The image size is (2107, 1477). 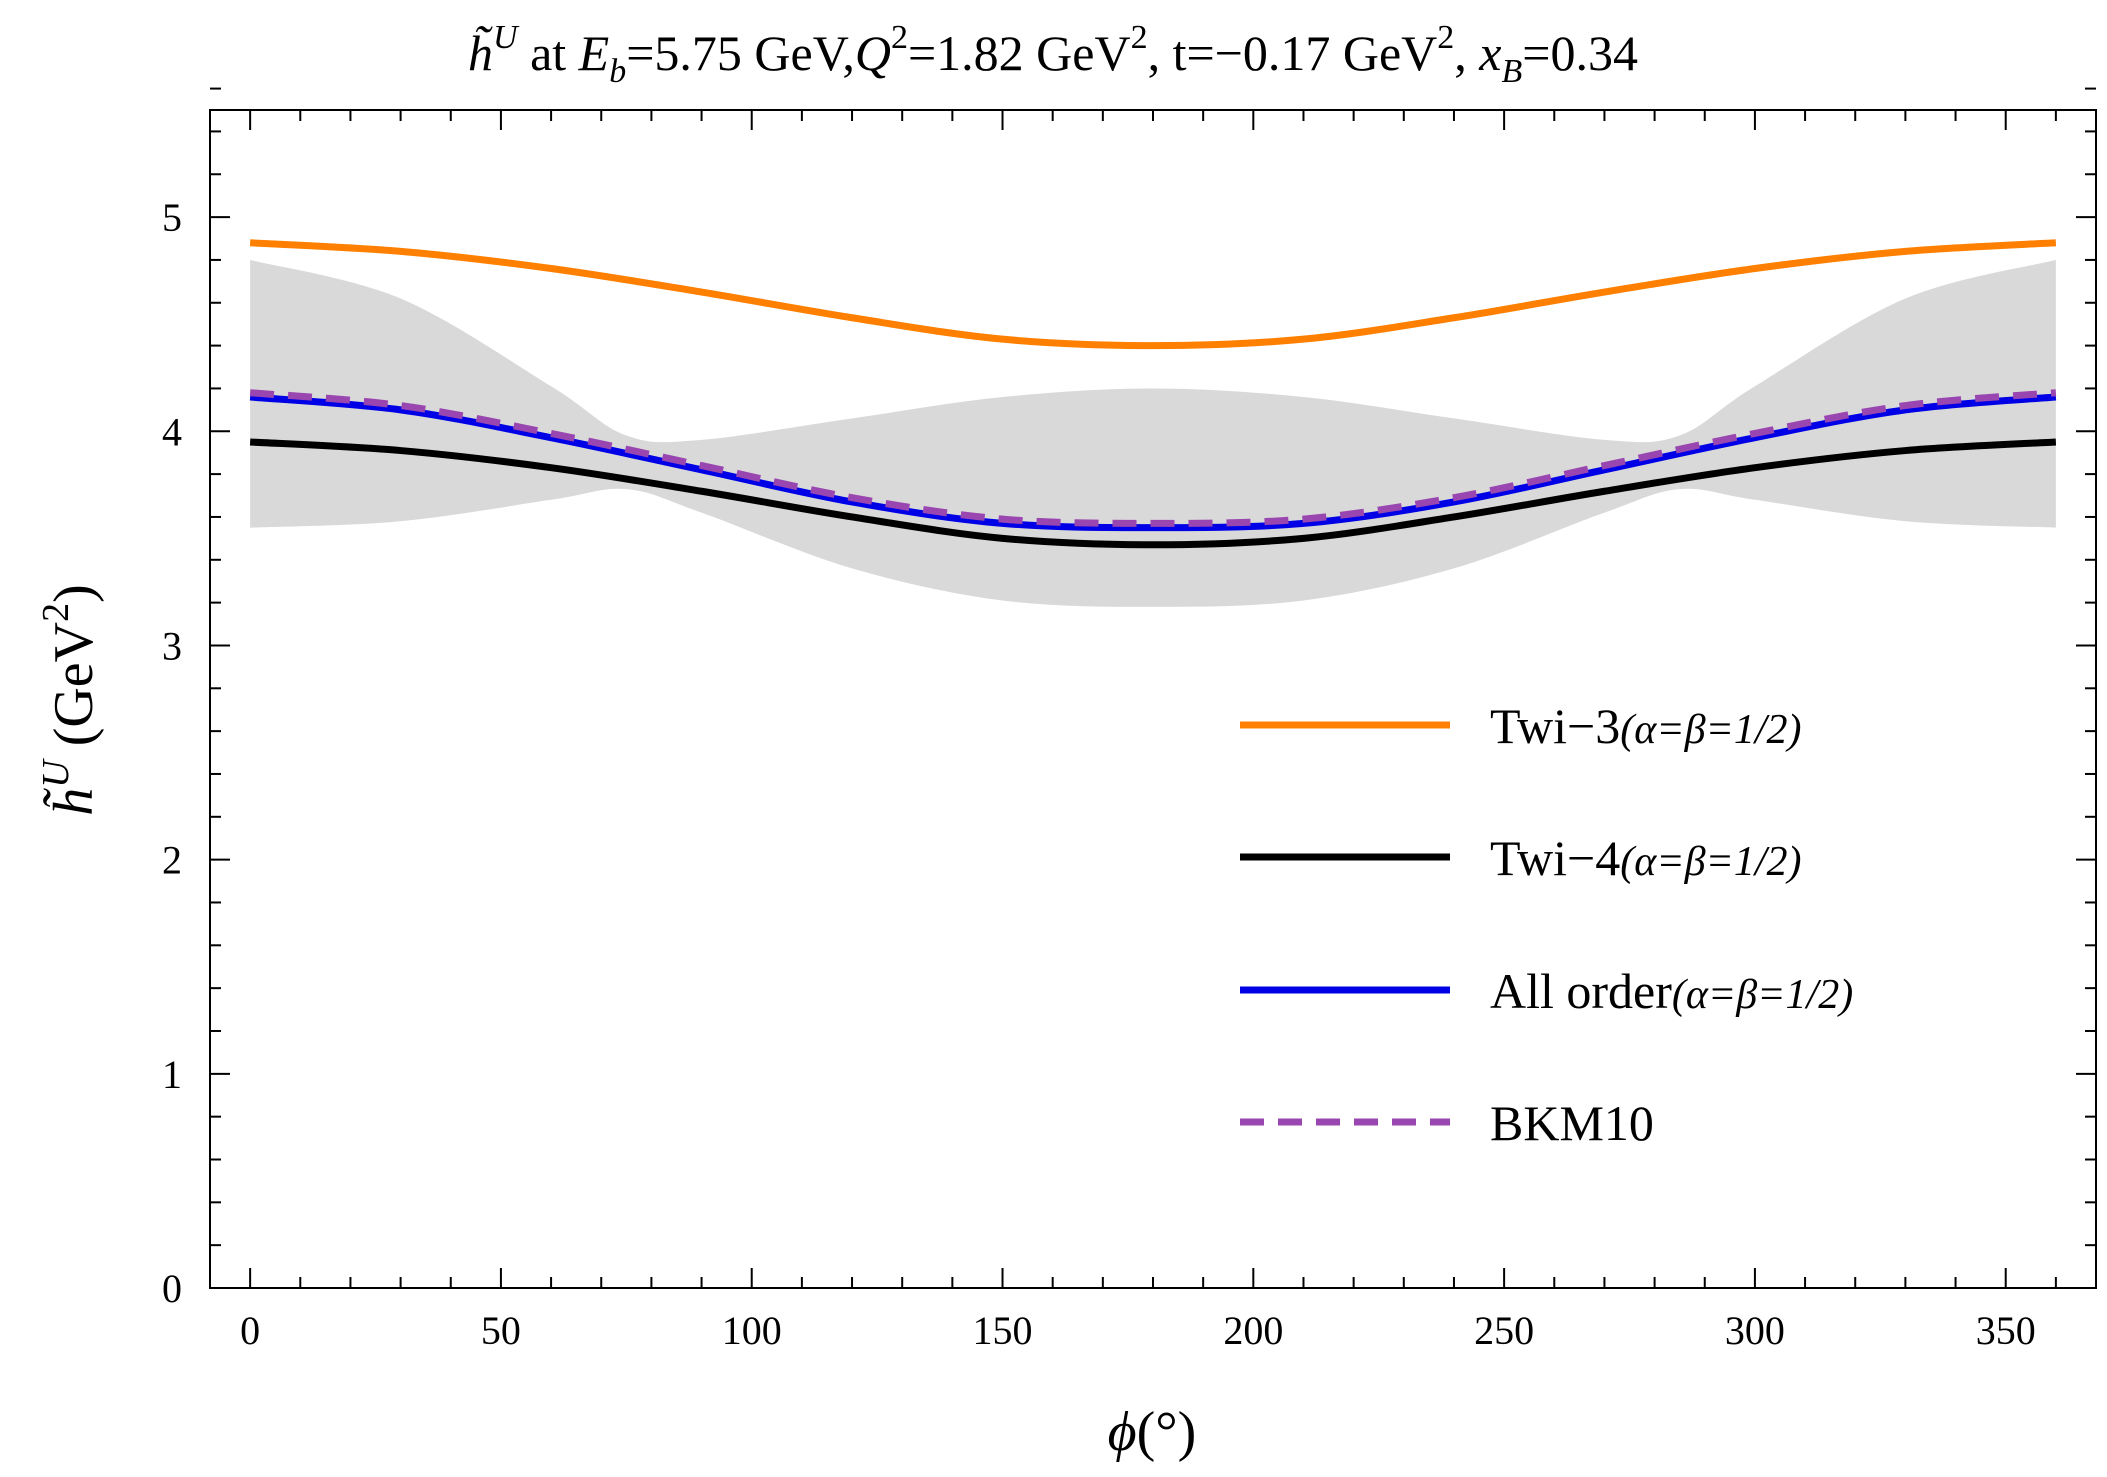 I want to click on legend-label-all-order: All order(α=β=1/2), so click(x=1671, y=991).